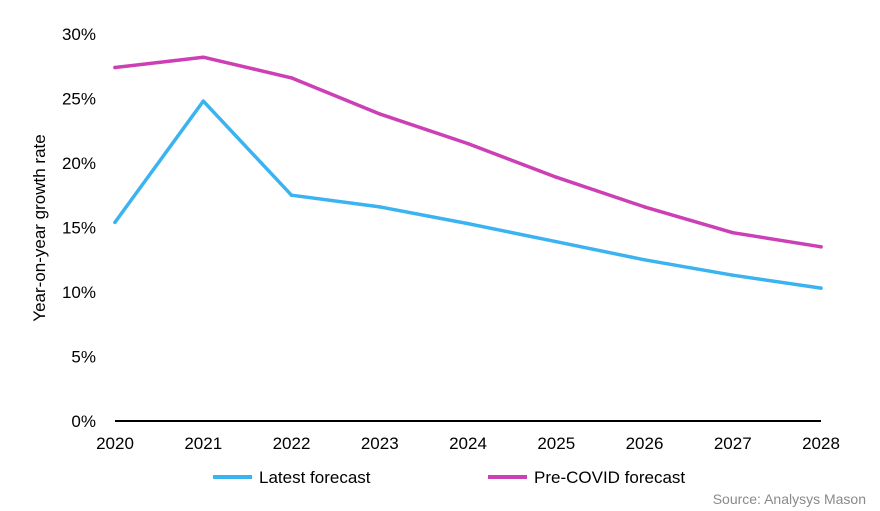 This screenshot has height=511, width=880. I want to click on source-note: Source: Analysys Mason, so click(789, 499).